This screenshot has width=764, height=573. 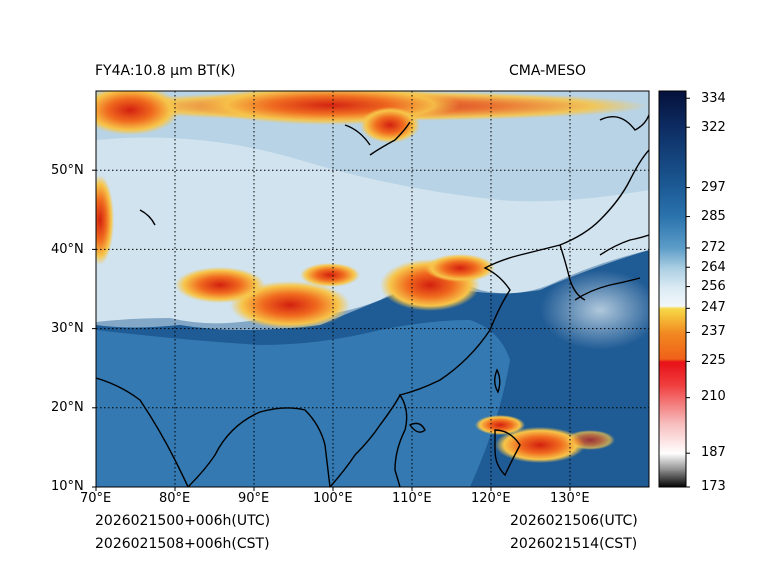 What do you see at coordinates (713, 216) in the screenshot?
I see `colorbar-label: 285` at bounding box center [713, 216].